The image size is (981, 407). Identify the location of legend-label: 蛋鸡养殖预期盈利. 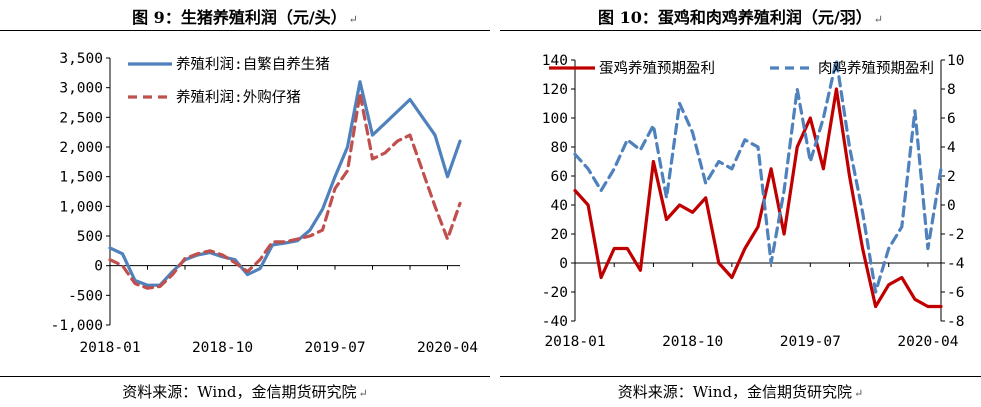
(657, 68).